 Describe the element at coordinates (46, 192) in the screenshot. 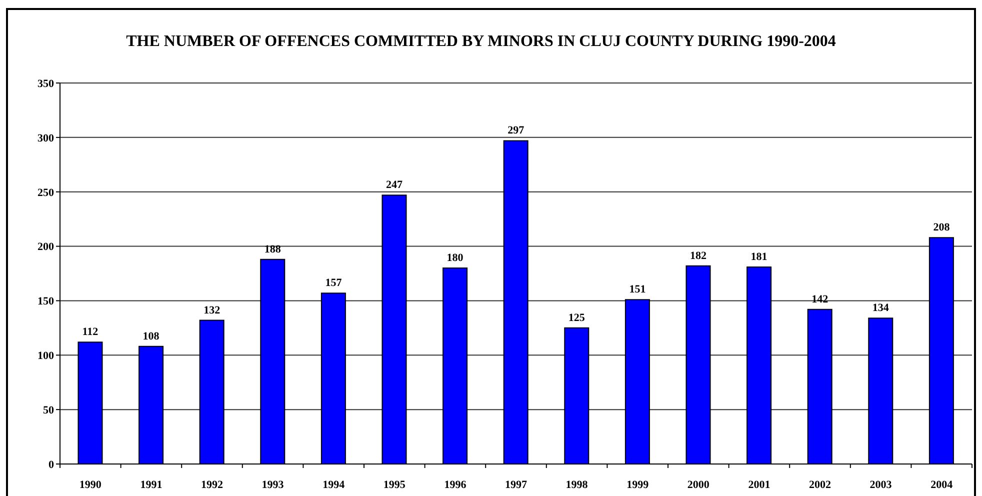

I see `y-tick-label: 250` at that location.